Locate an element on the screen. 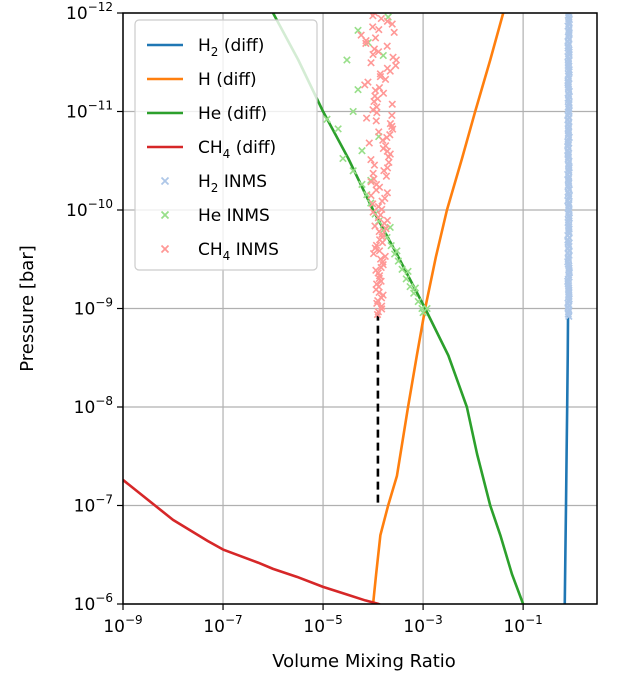 This screenshot has height=677, width=625. legend-box is located at coordinates (226, 145).